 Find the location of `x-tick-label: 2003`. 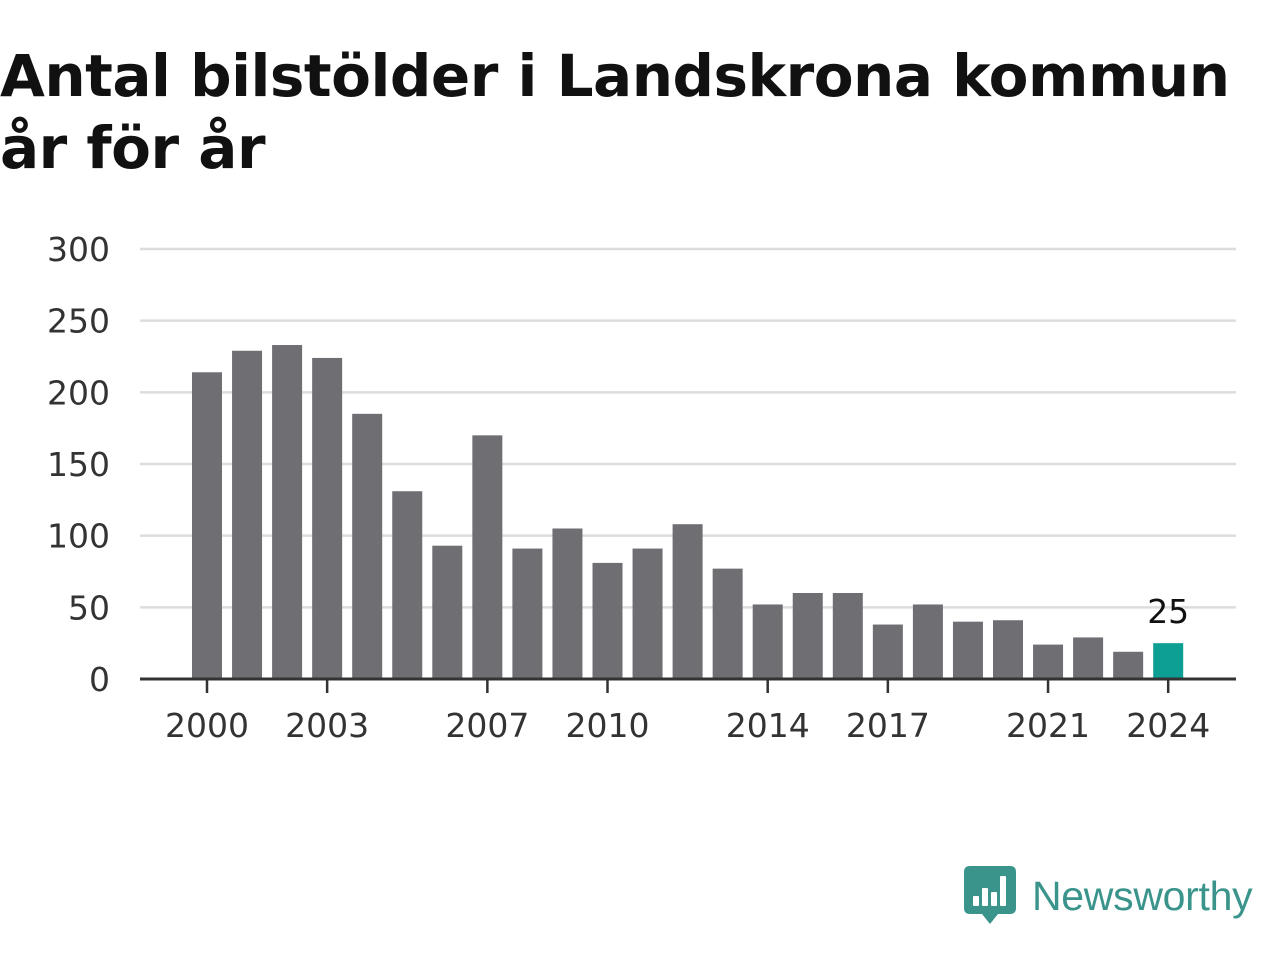

x-tick-label: 2003 is located at coordinates (327, 725).